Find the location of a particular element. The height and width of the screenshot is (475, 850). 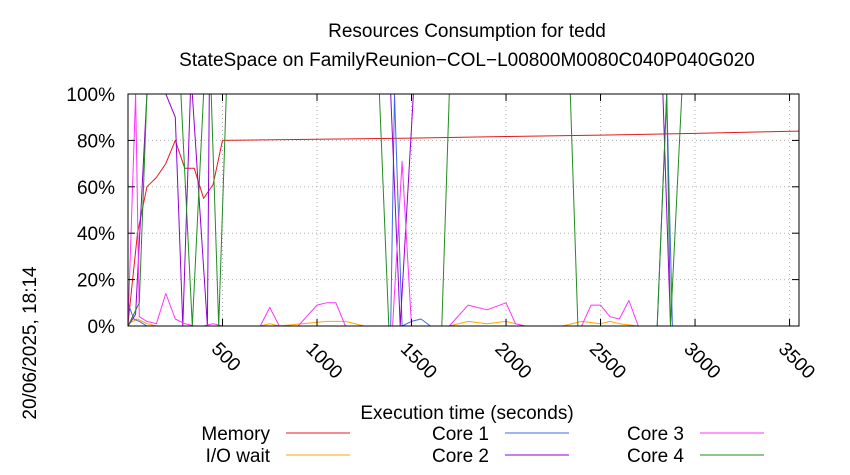

chart-title: Resources Consumption for tedd is located at coordinates (467, 31).